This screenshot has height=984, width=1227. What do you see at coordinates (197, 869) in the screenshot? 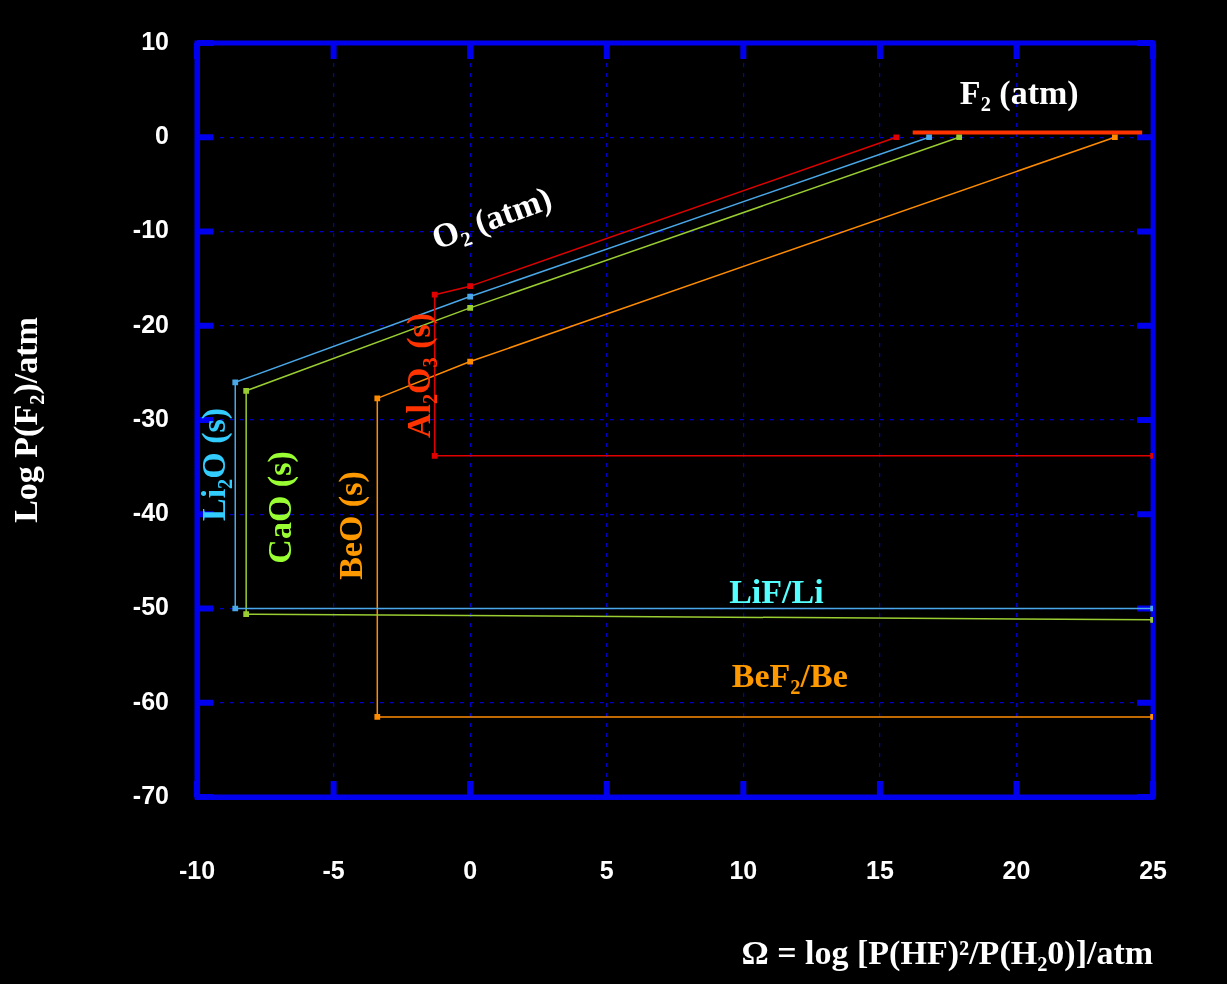
I see `x-tick-label: -10` at bounding box center [197, 869].